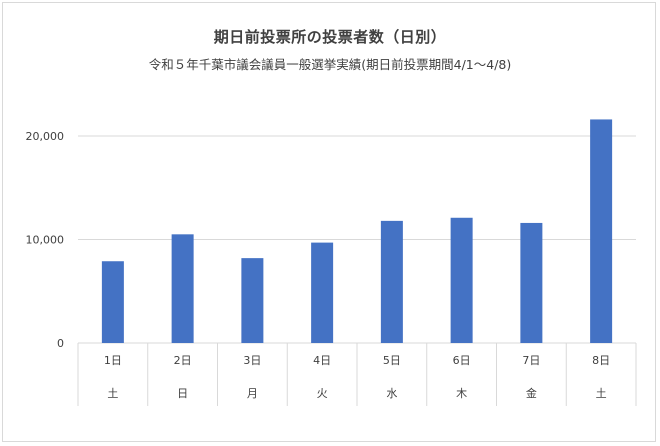  What do you see at coordinates (531, 360) in the screenshot?
I see `x-tick-label-day: 7日` at bounding box center [531, 360].